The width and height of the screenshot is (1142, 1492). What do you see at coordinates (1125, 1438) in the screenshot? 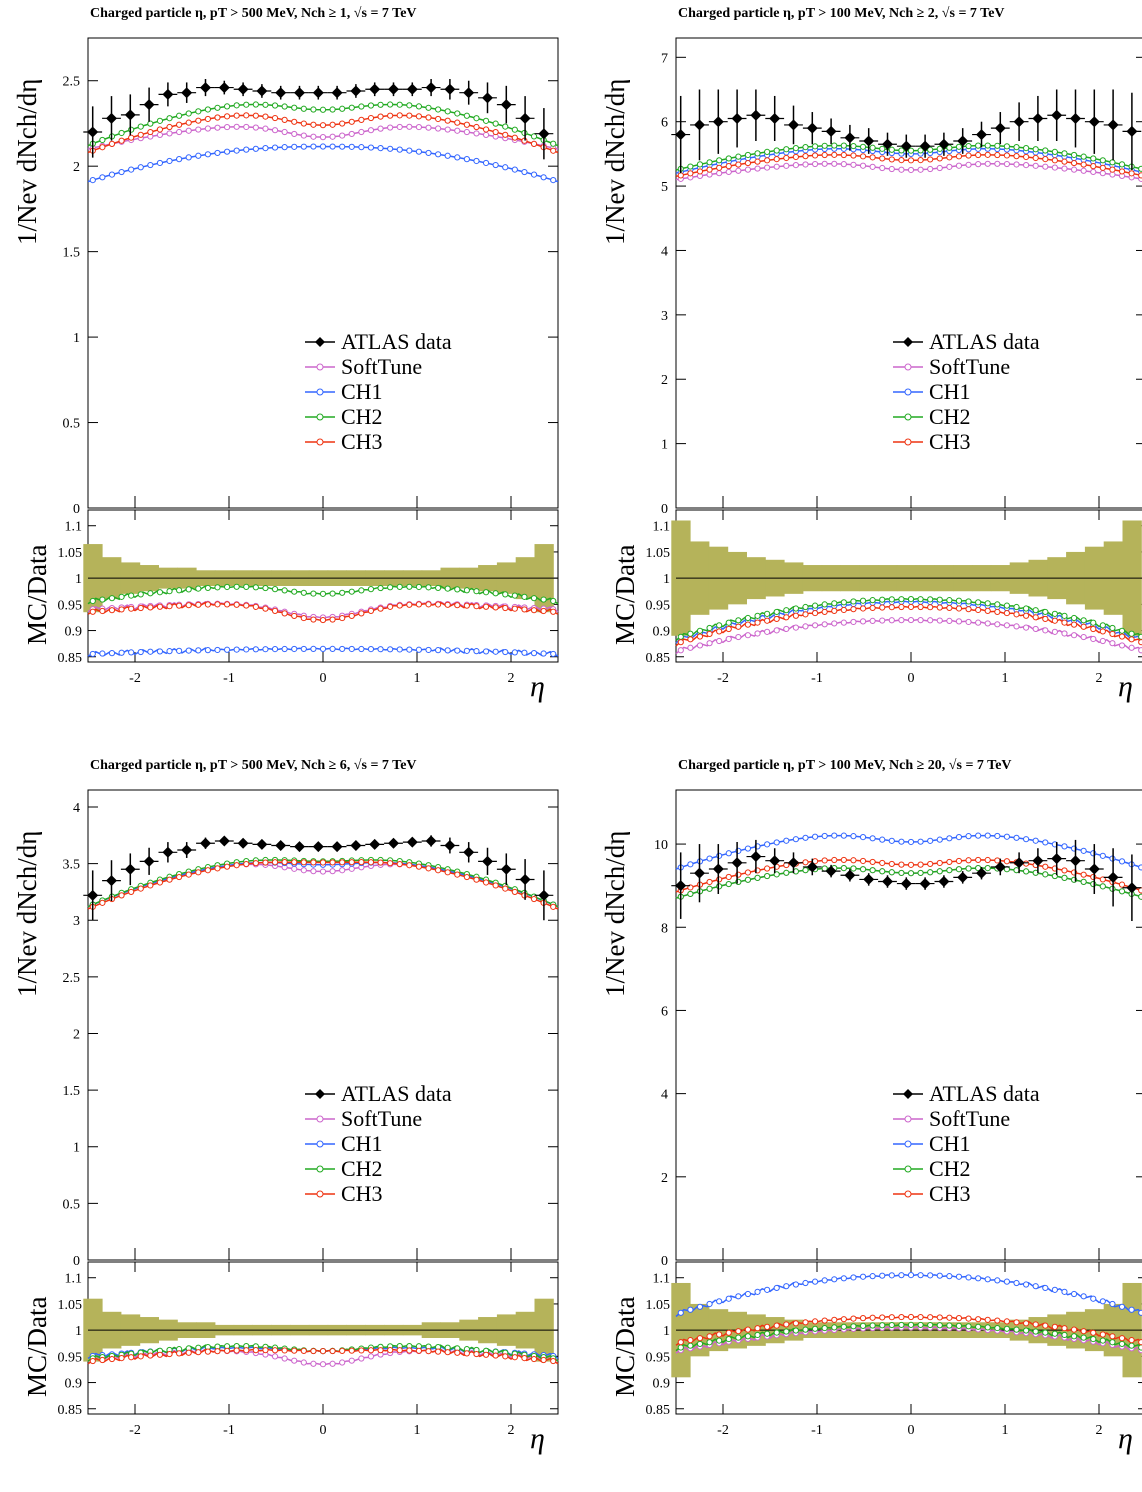
I see `x-axis-label: η` at bounding box center [1125, 1438].